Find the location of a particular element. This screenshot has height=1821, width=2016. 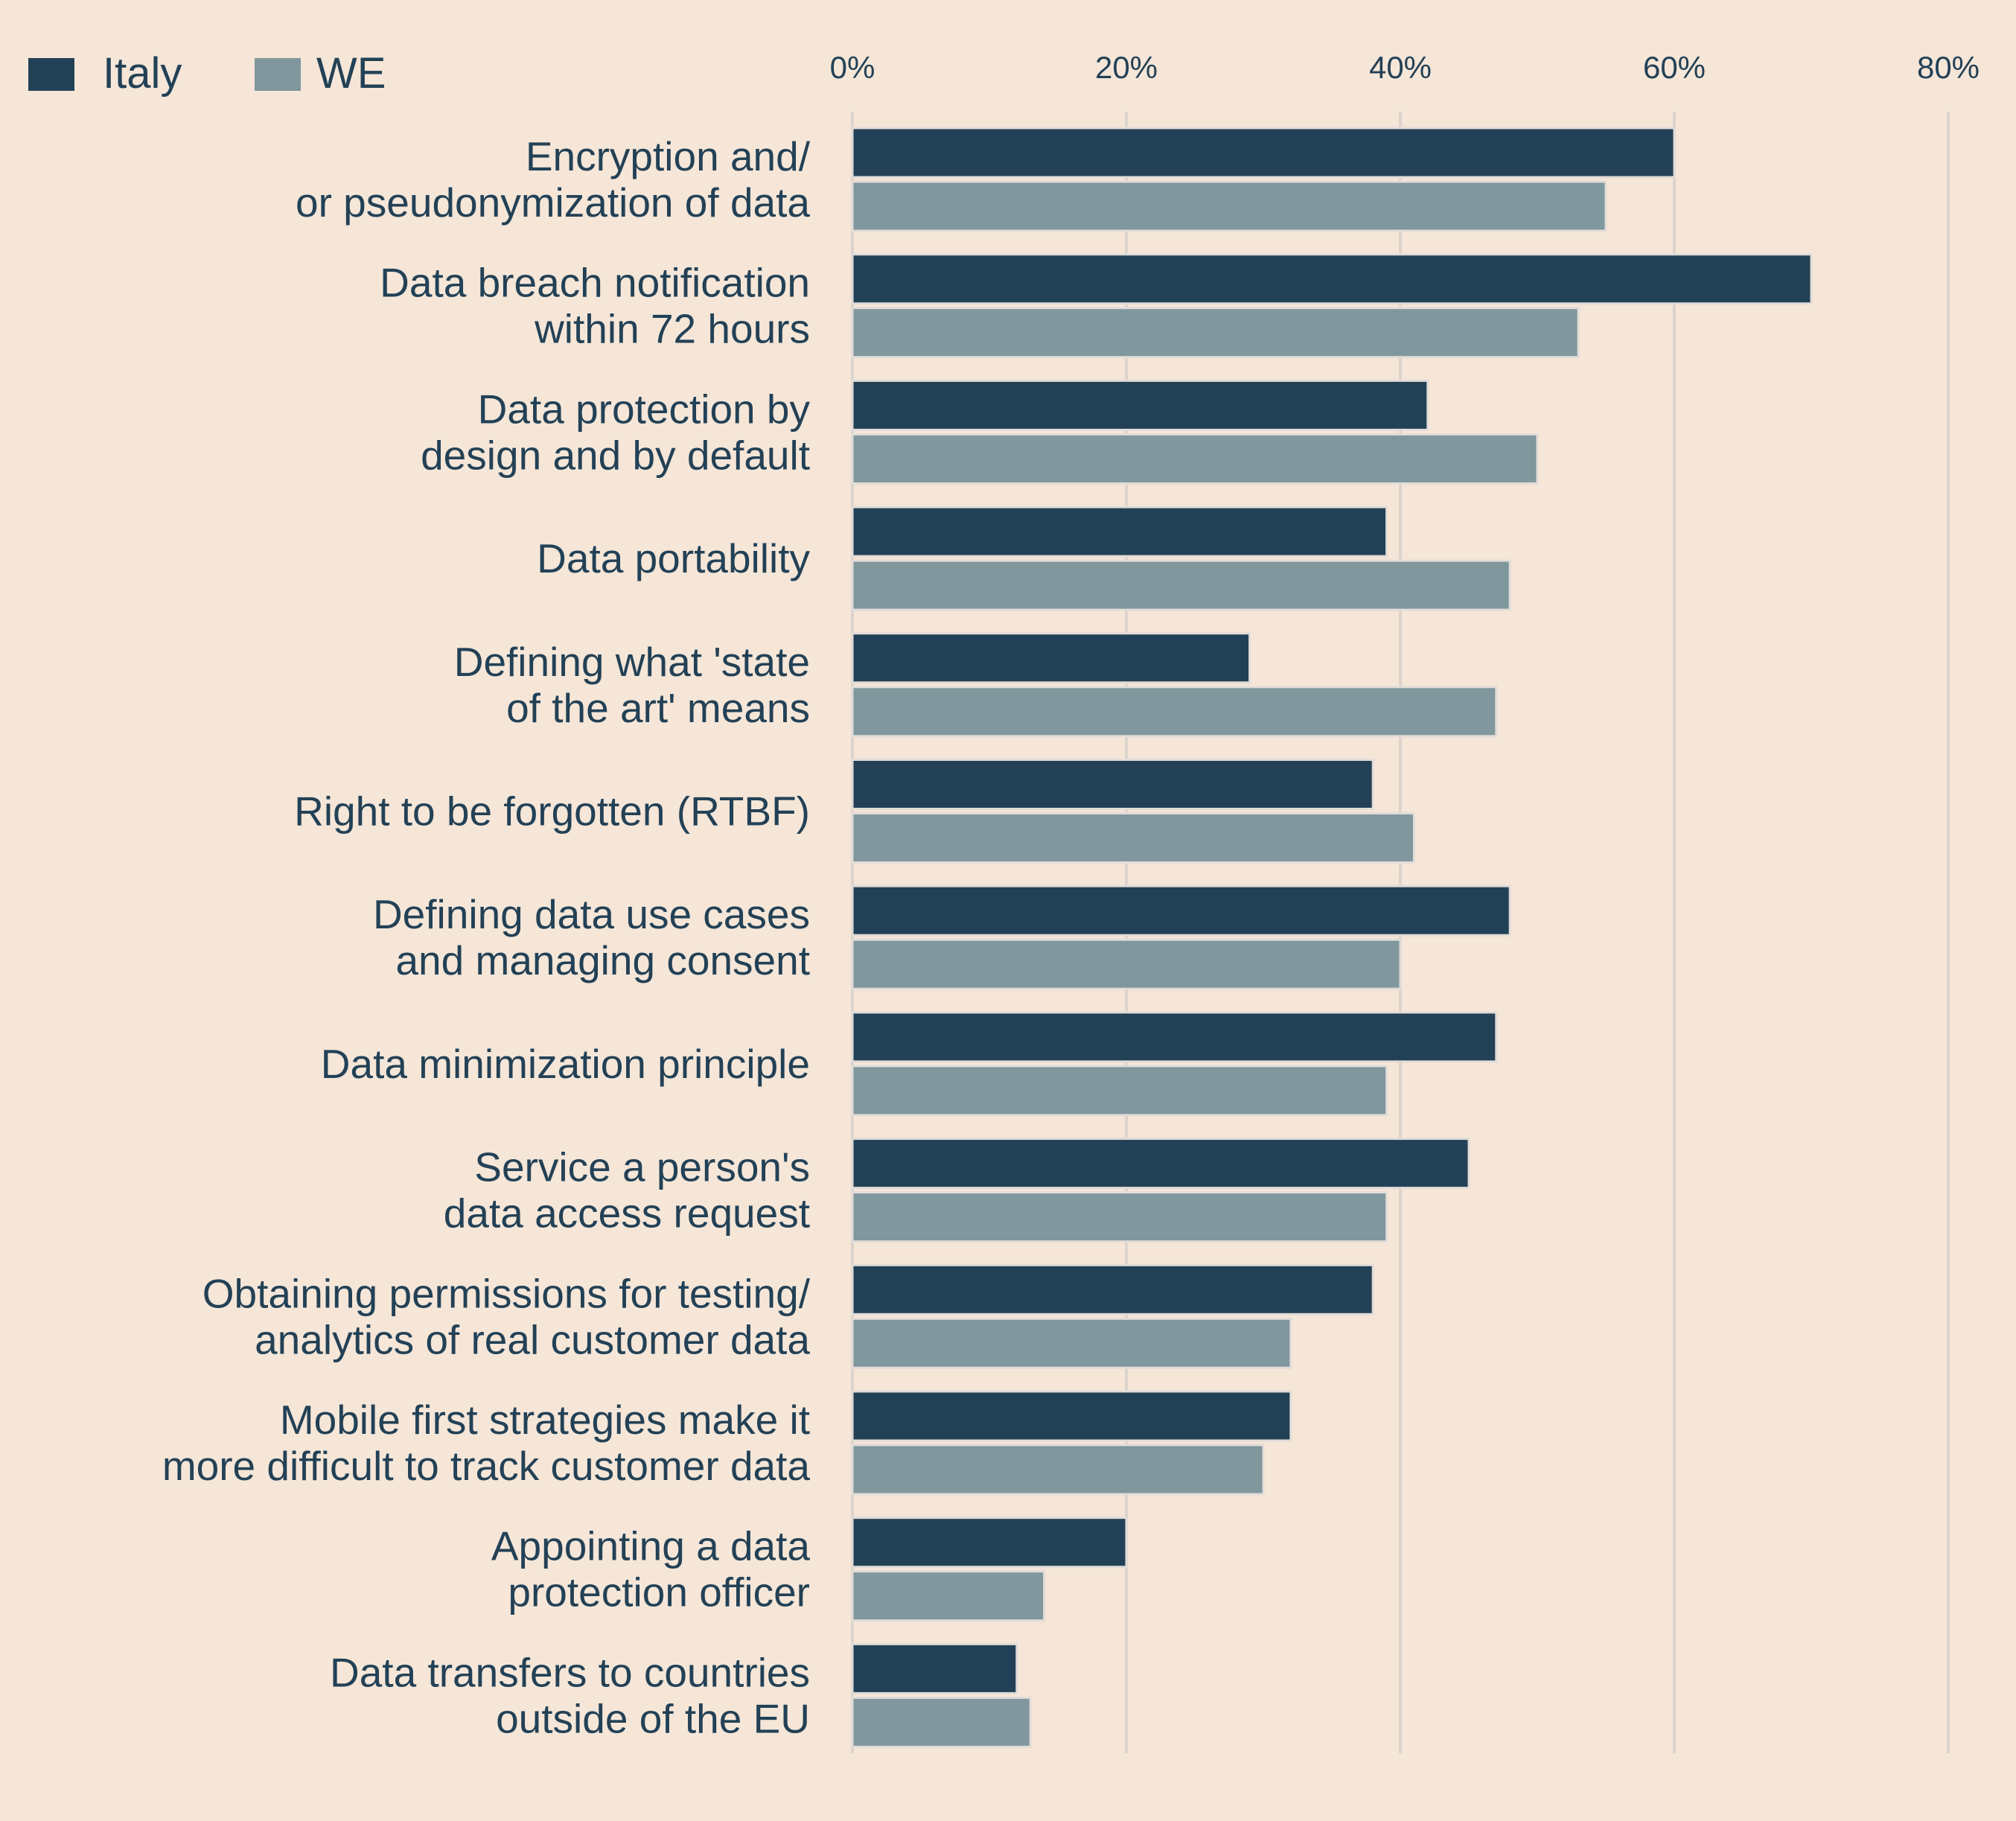

category-label-line: or pseudonymization of data is located at coordinates (553, 202).